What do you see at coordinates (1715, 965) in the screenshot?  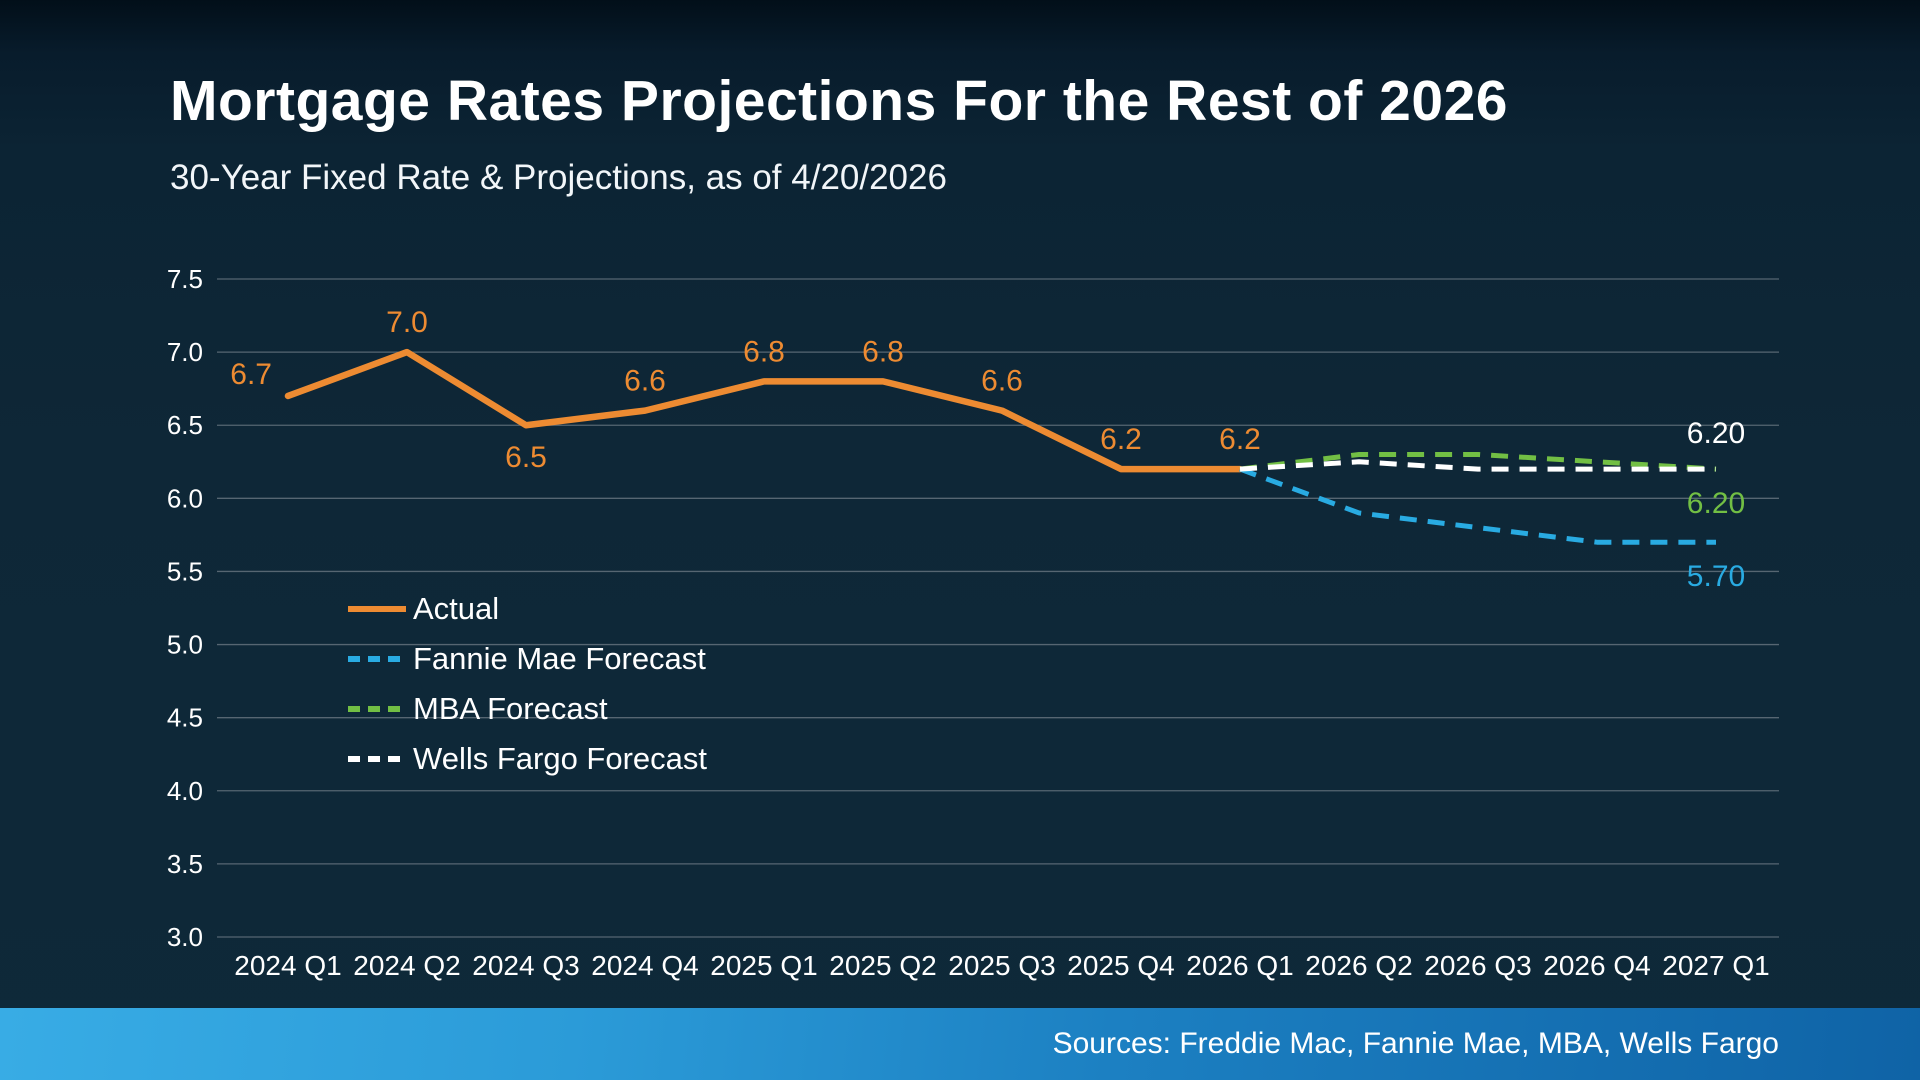 I see `x-axis-label: 2027 Q1` at bounding box center [1715, 965].